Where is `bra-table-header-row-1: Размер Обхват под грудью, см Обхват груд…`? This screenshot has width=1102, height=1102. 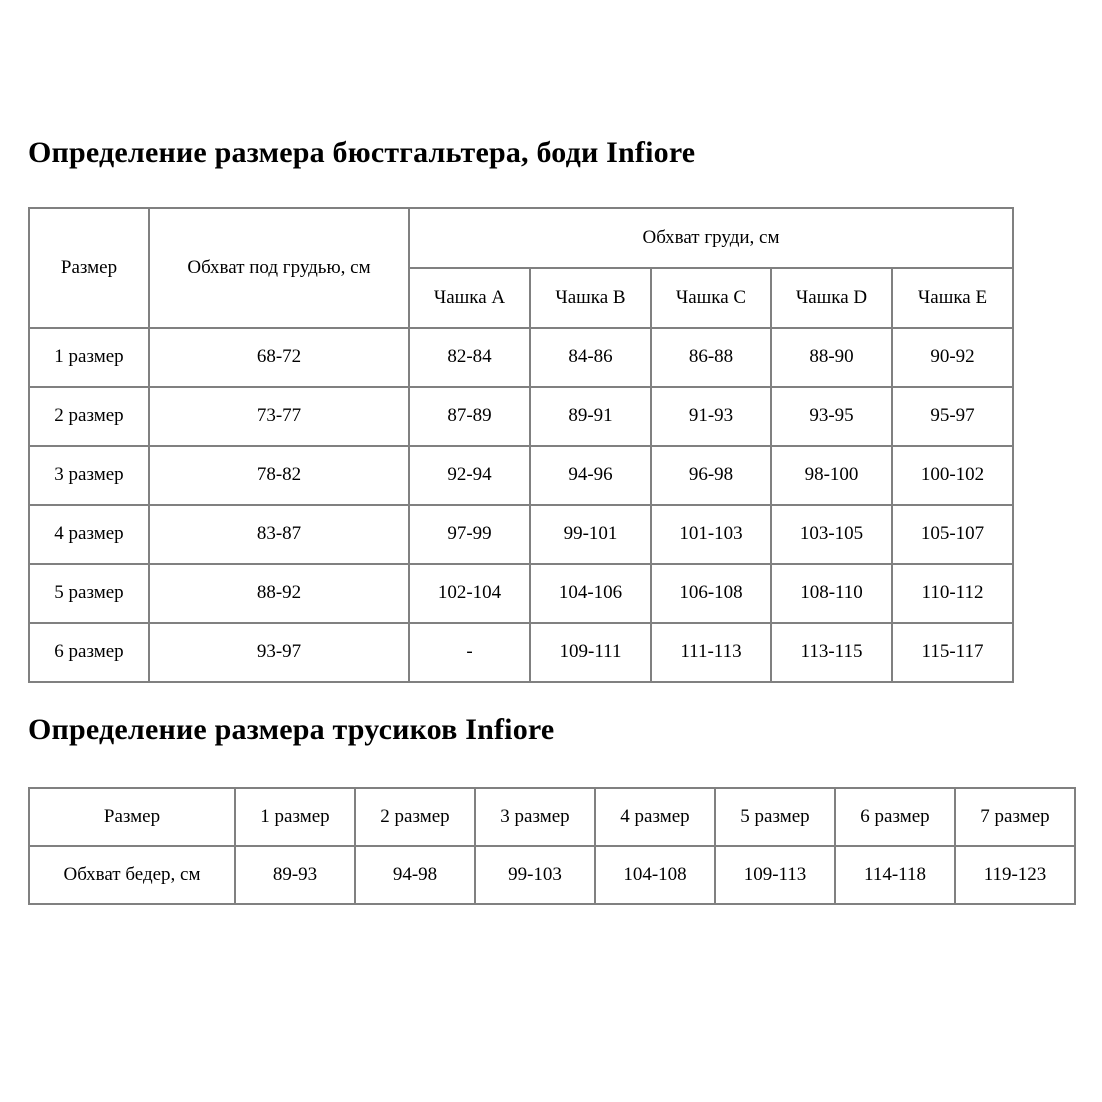 bra-table-header-row-1: Размер Обхват под грудью, см Обхват груд… is located at coordinates (521, 267).